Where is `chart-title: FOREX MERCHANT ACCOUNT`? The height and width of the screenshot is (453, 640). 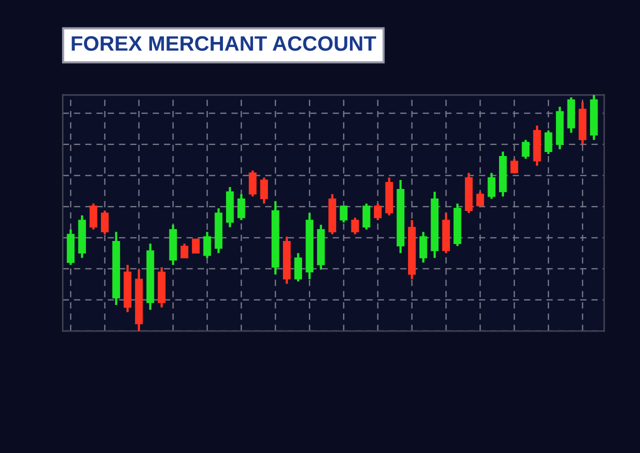
chart-title: FOREX MERCHANT ACCOUNT is located at coordinates (224, 43).